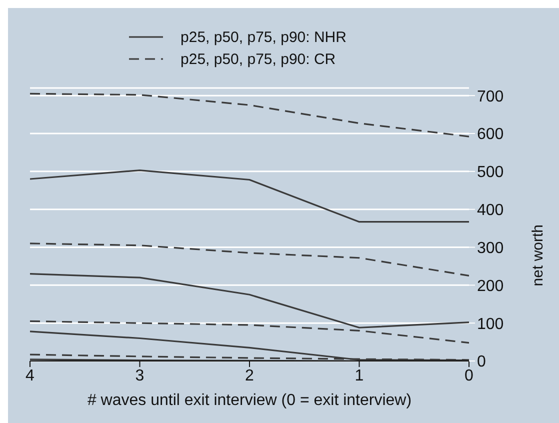 This screenshot has width=559, height=423. I want to click on x-axis-title: # waves until exit interview (0 = exit interview), so click(249, 400).